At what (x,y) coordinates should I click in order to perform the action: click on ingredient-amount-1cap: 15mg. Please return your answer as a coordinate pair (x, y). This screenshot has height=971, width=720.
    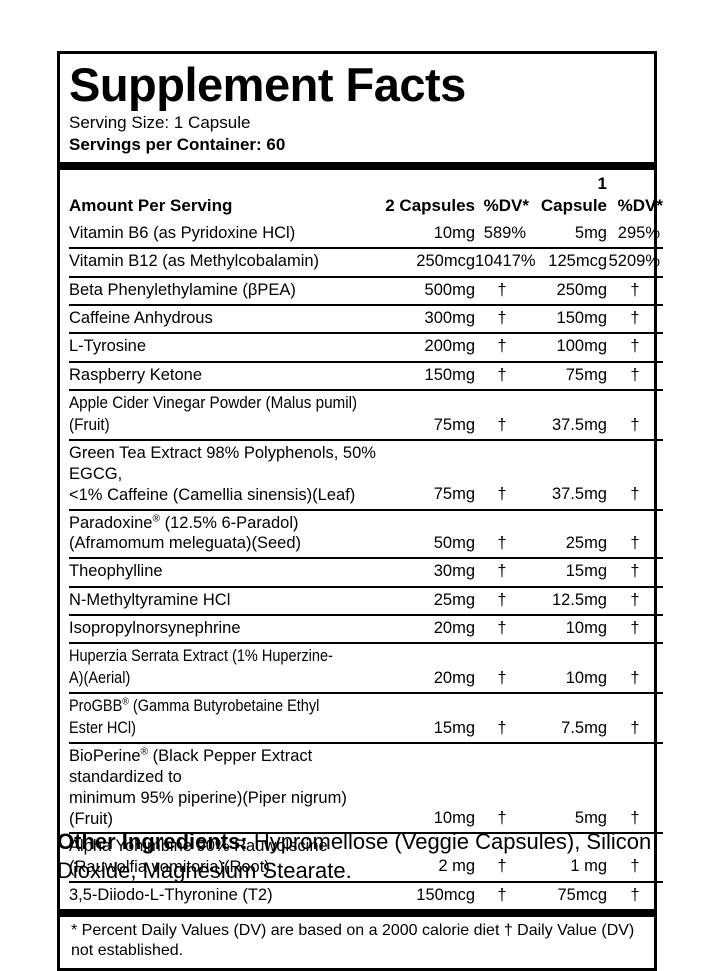
    Looking at the image, I should click on (568, 572).